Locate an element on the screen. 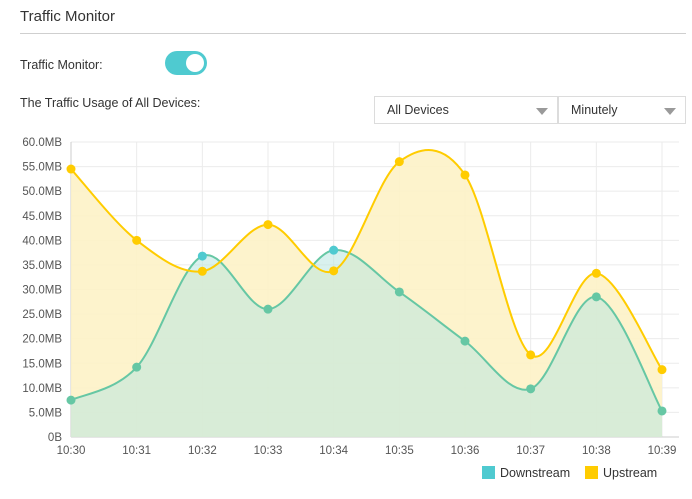 The width and height of the screenshot is (692, 499). title-divider is located at coordinates (353, 33).